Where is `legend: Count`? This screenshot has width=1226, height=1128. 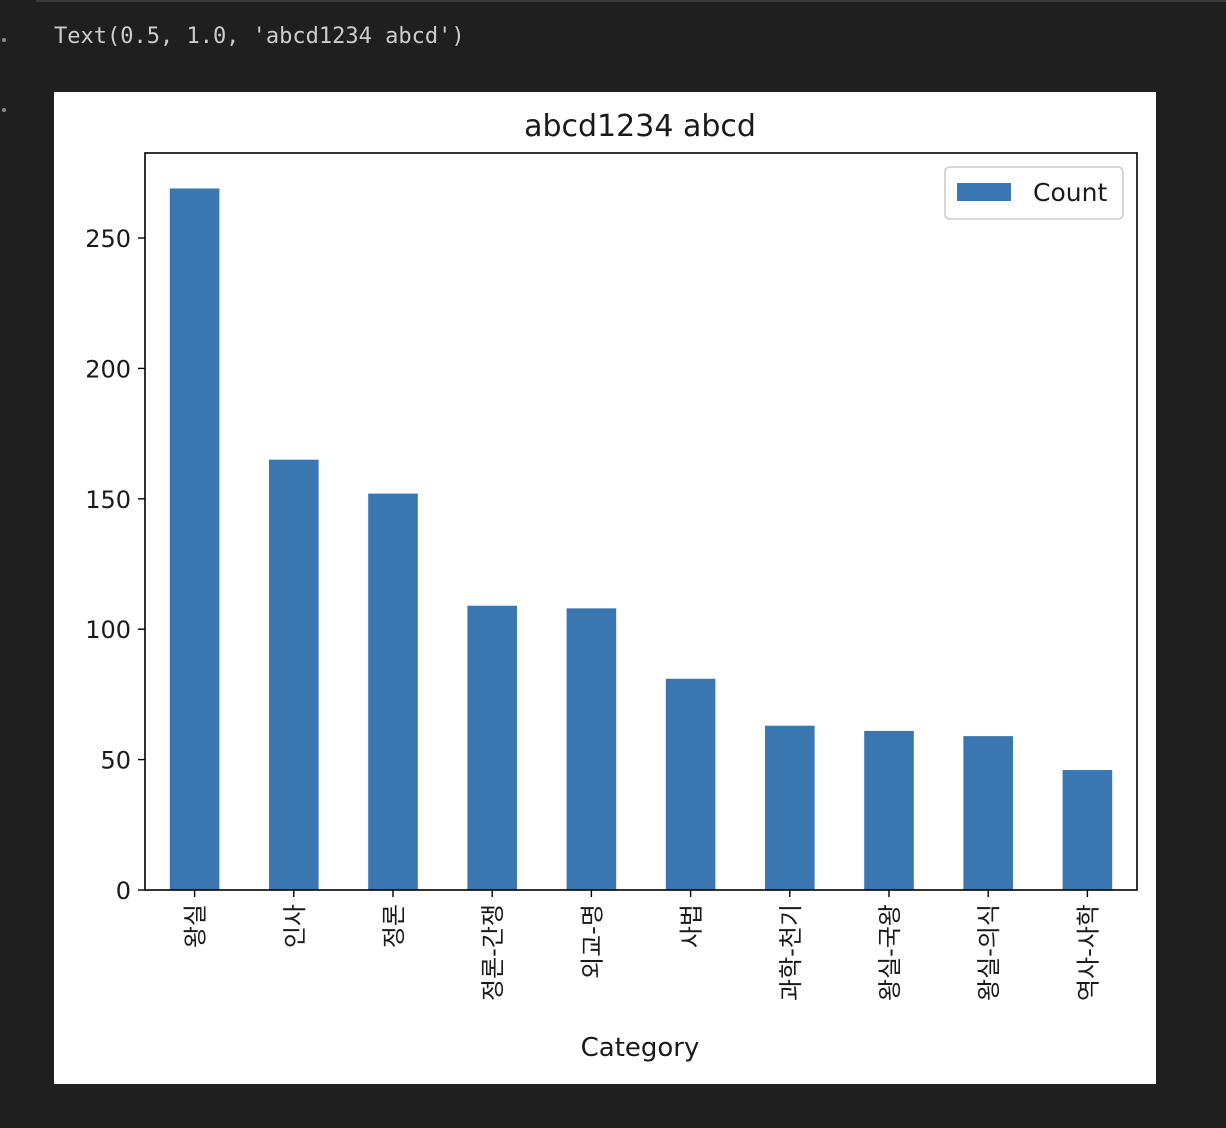 legend: Count is located at coordinates (1034, 193).